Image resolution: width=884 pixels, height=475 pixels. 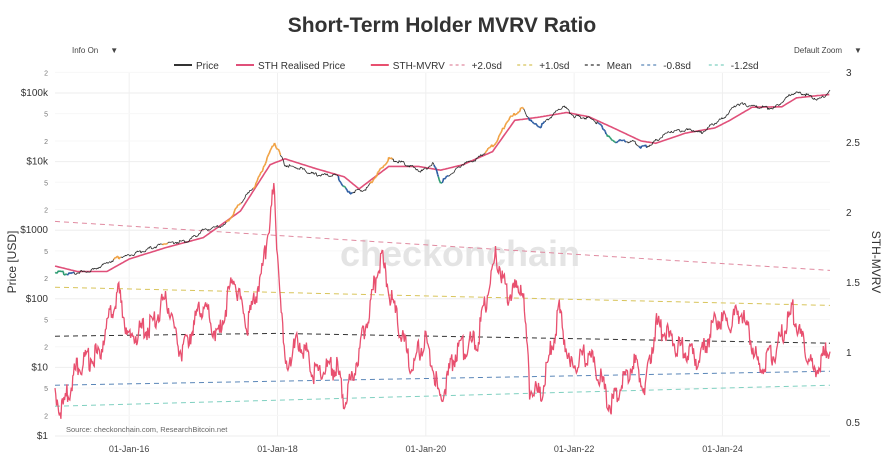 What do you see at coordinates (442, 395) in the screenshot?
I see `band-line--1-2sd` at bounding box center [442, 395].